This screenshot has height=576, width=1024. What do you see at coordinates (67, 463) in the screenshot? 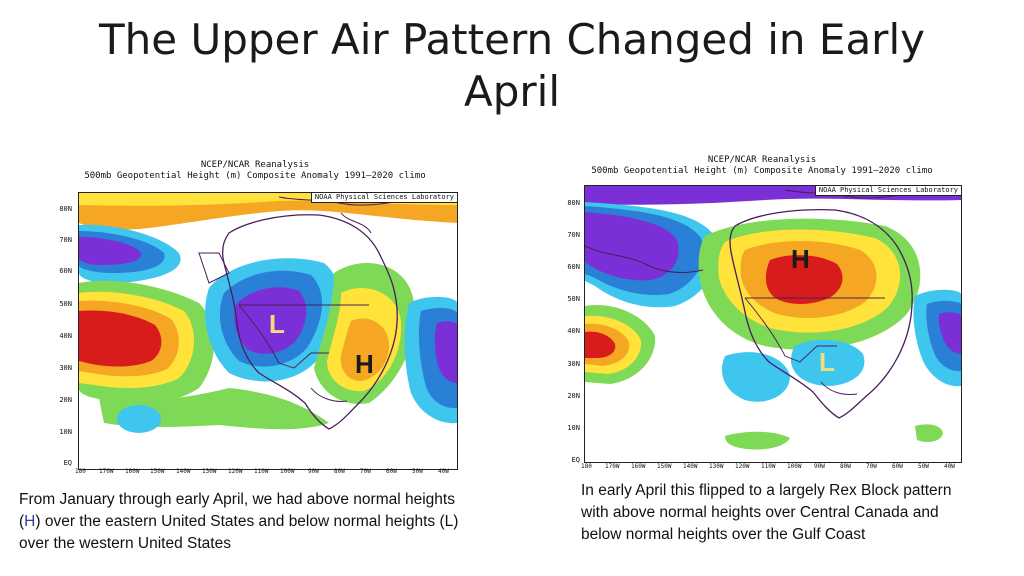
I see `left-lat-label: EQ` at bounding box center [67, 463].